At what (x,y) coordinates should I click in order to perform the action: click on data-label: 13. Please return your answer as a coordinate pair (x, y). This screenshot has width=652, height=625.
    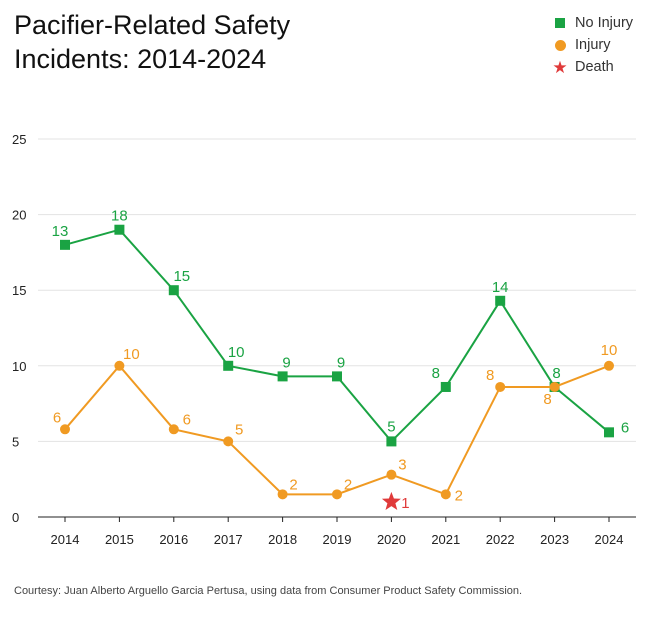
    Looking at the image, I should click on (60, 231).